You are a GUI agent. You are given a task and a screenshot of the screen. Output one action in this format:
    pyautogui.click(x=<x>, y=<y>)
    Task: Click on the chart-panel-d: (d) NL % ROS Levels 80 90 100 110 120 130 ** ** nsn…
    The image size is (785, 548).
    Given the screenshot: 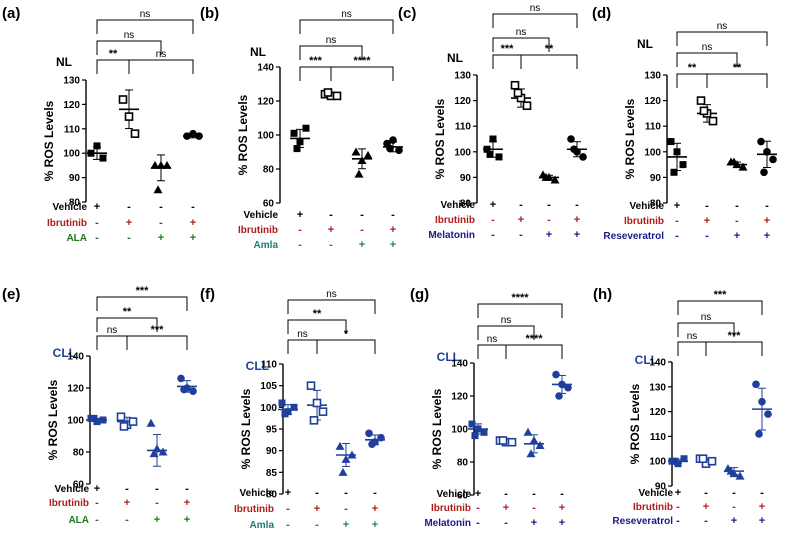 What is the action you would take?
    pyautogui.click(x=684, y=123)
    